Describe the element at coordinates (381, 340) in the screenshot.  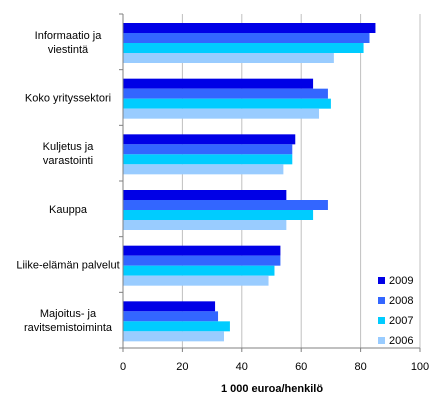
I see `legend-swatch-2006` at that location.